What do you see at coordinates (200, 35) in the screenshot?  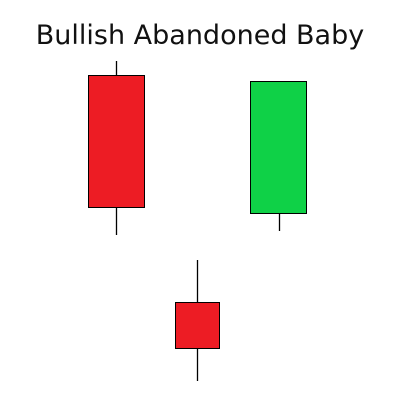 I see `title: Bullish Abandoned Baby` at bounding box center [200, 35].